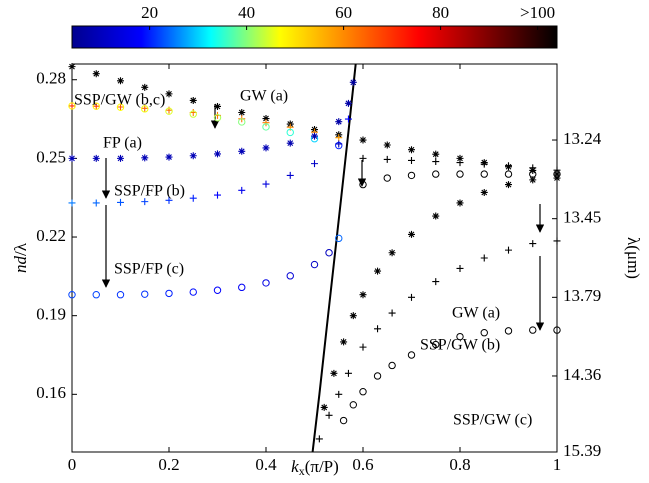  I want to click on y-label-part: /λ, so click(20, 249).